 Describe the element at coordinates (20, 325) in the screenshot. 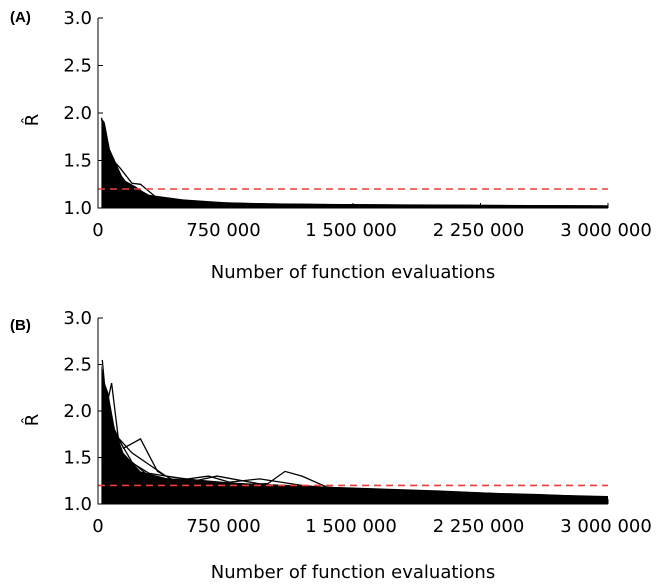

I see `panel-label: (B)` at that location.